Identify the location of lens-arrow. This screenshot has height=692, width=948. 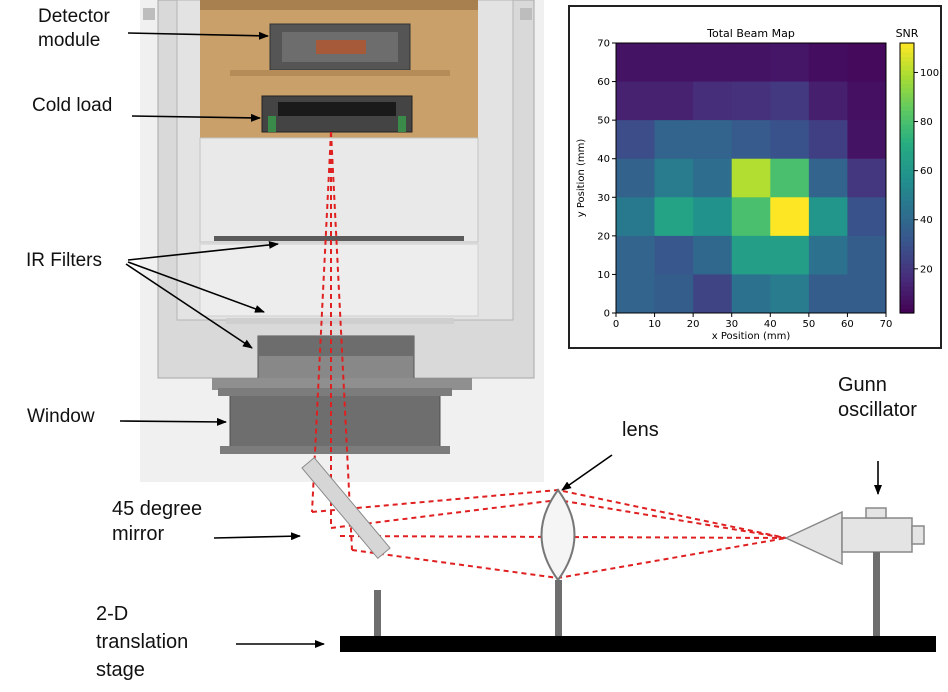
(587, 472).